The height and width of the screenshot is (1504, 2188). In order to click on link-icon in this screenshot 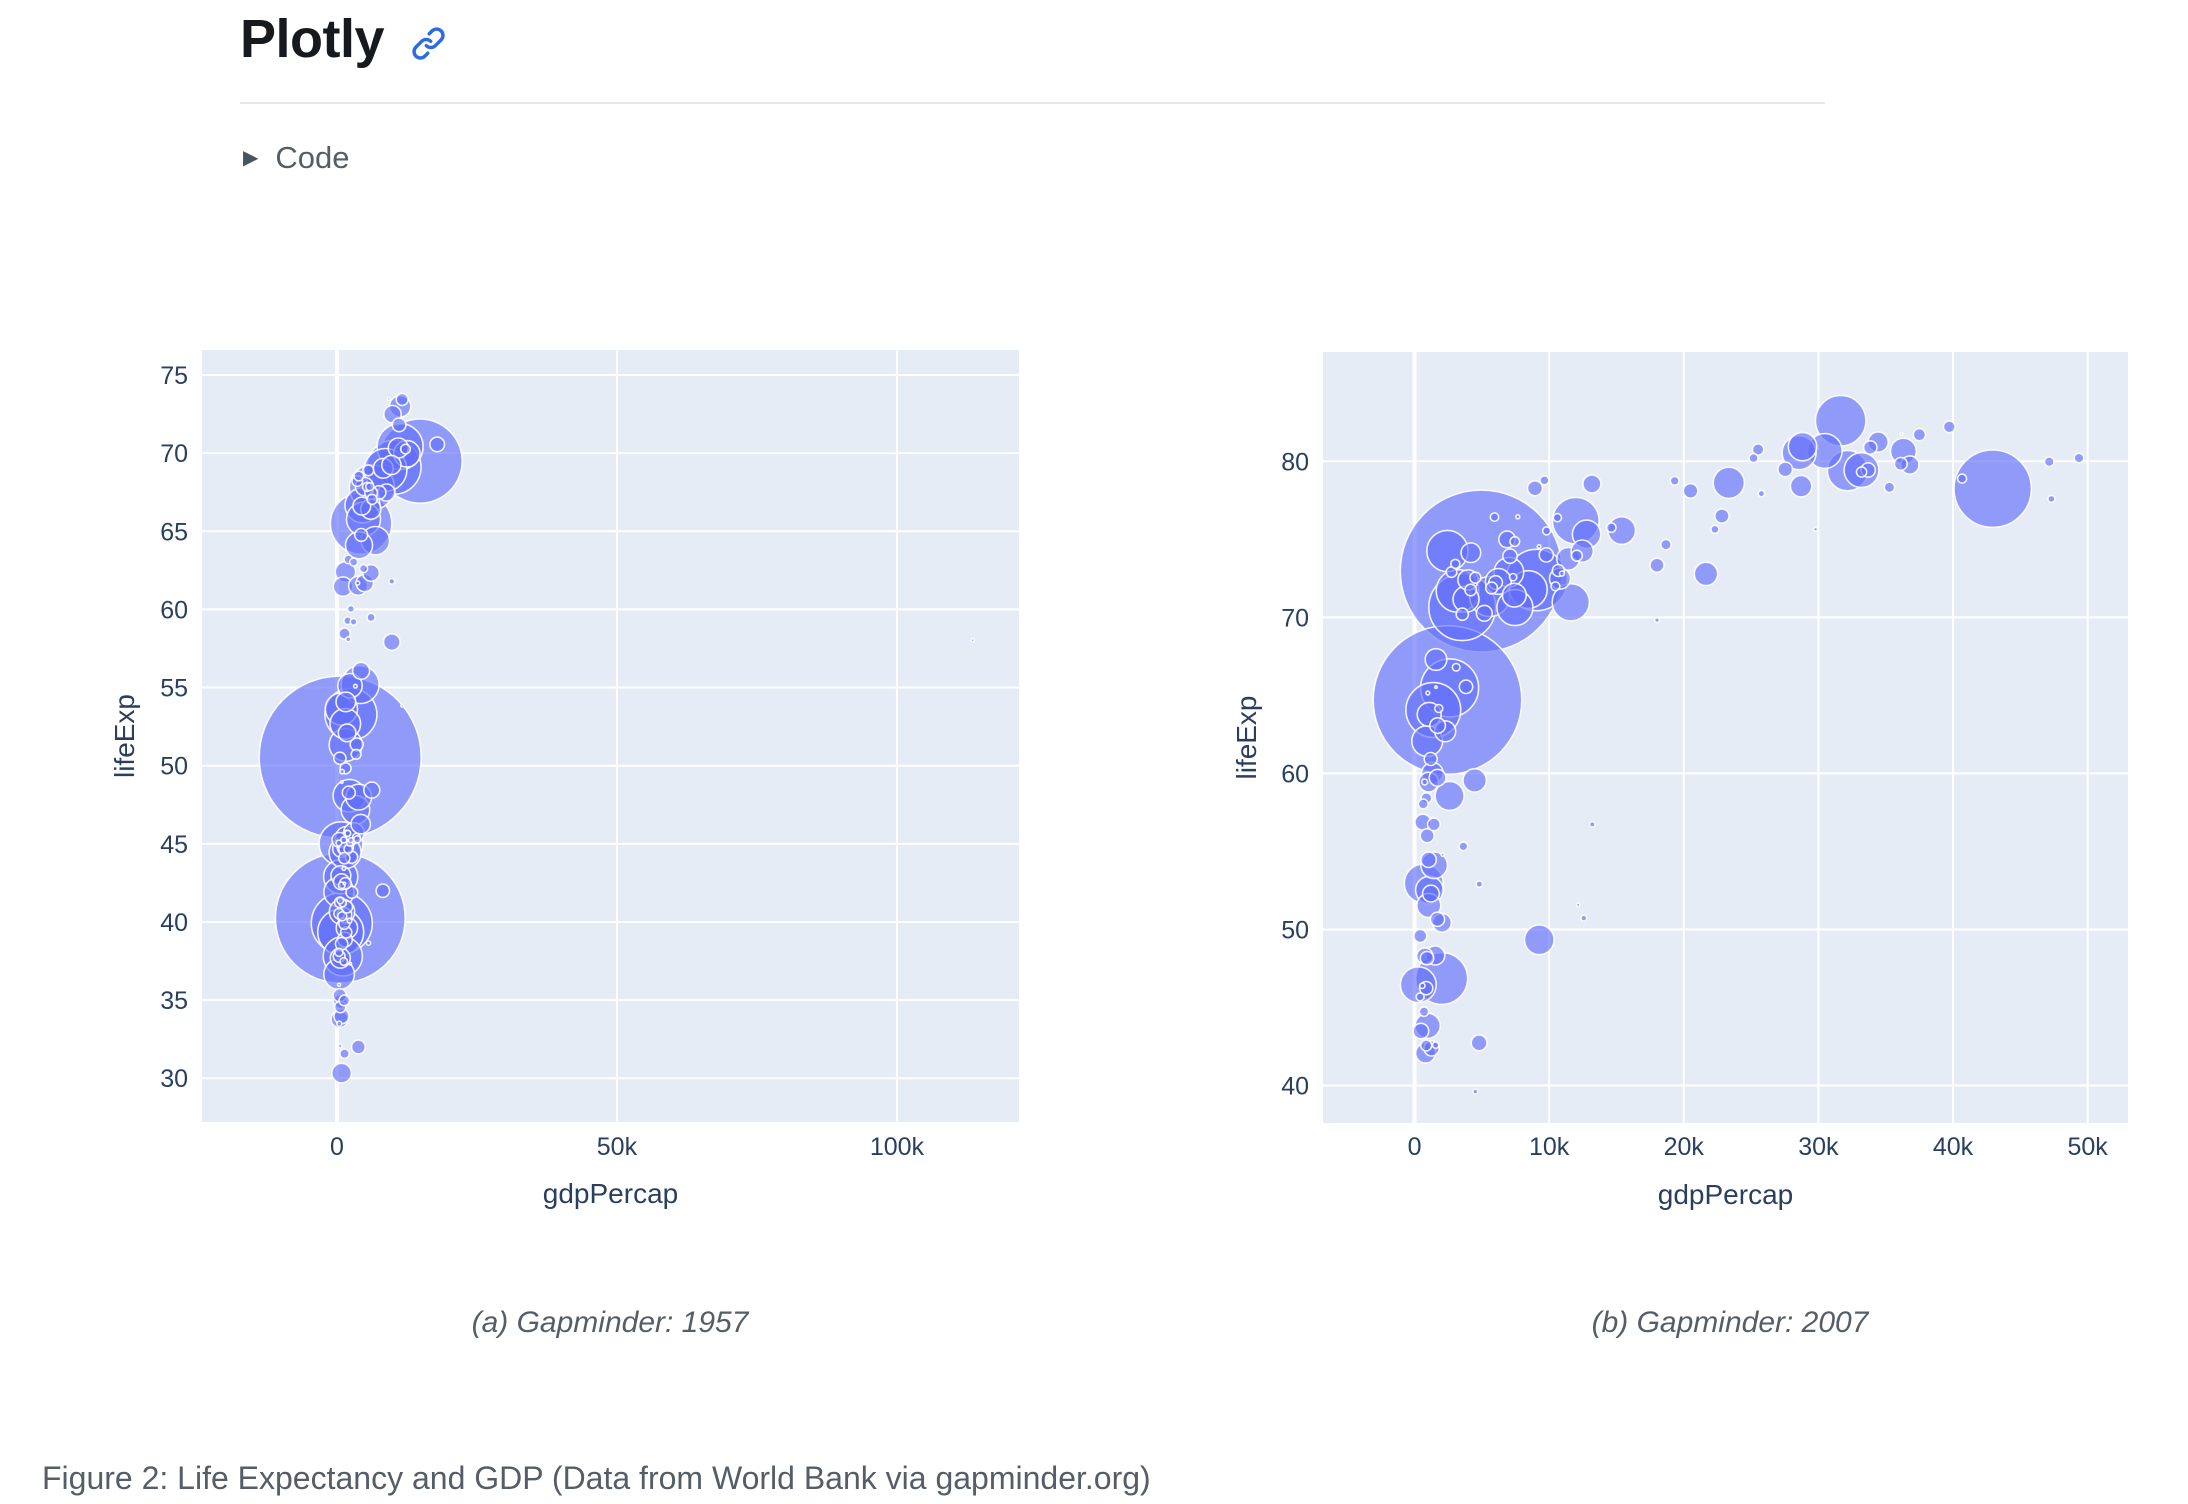, I will do `click(428, 43)`.